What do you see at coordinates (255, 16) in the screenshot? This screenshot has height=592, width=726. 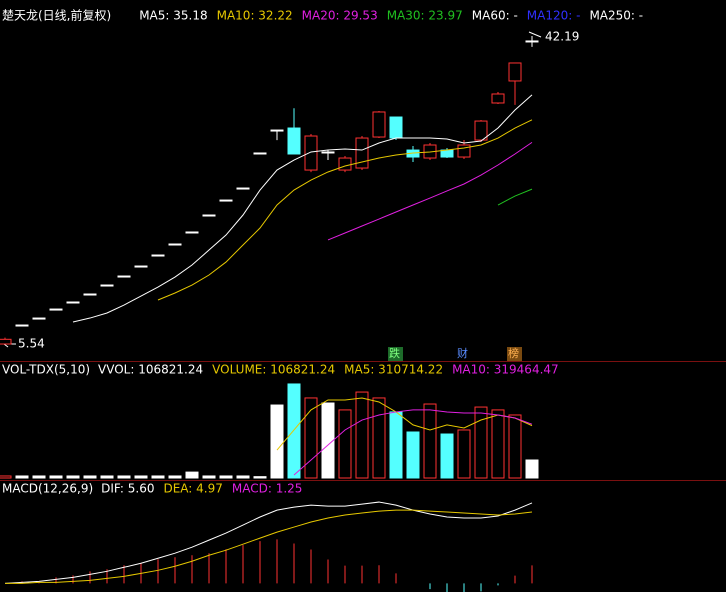 I see `legend-item: MA10: 32.22` at bounding box center [255, 16].